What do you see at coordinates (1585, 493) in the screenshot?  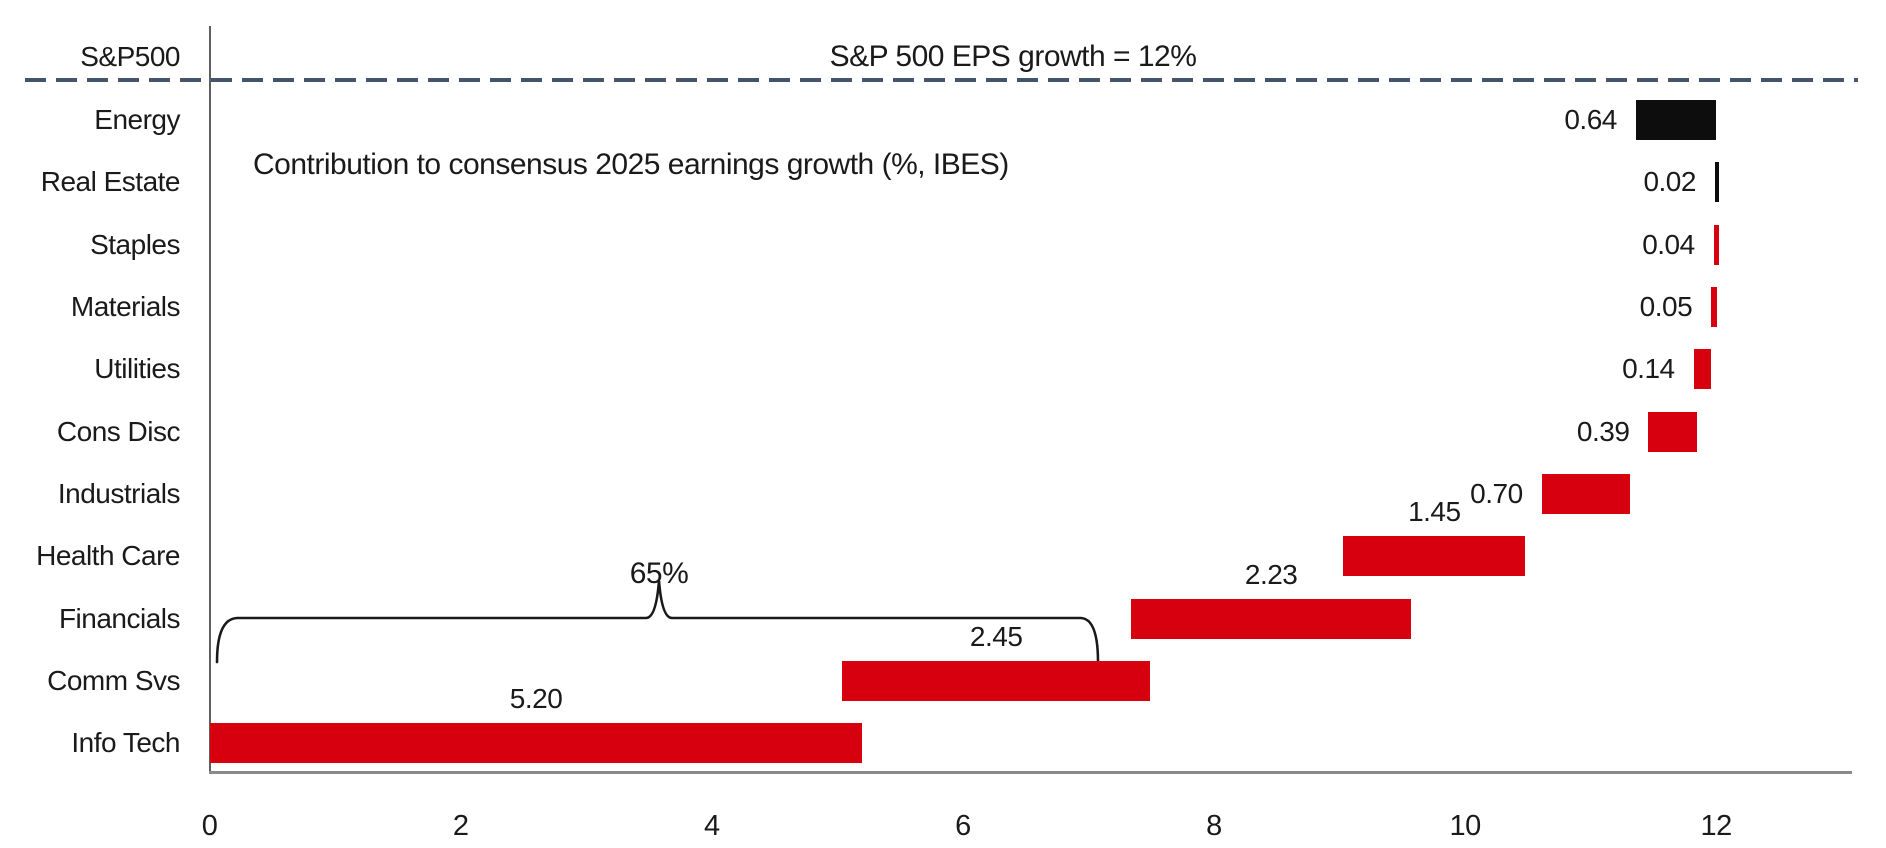 I see `bar-industrials` at bounding box center [1585, 493].